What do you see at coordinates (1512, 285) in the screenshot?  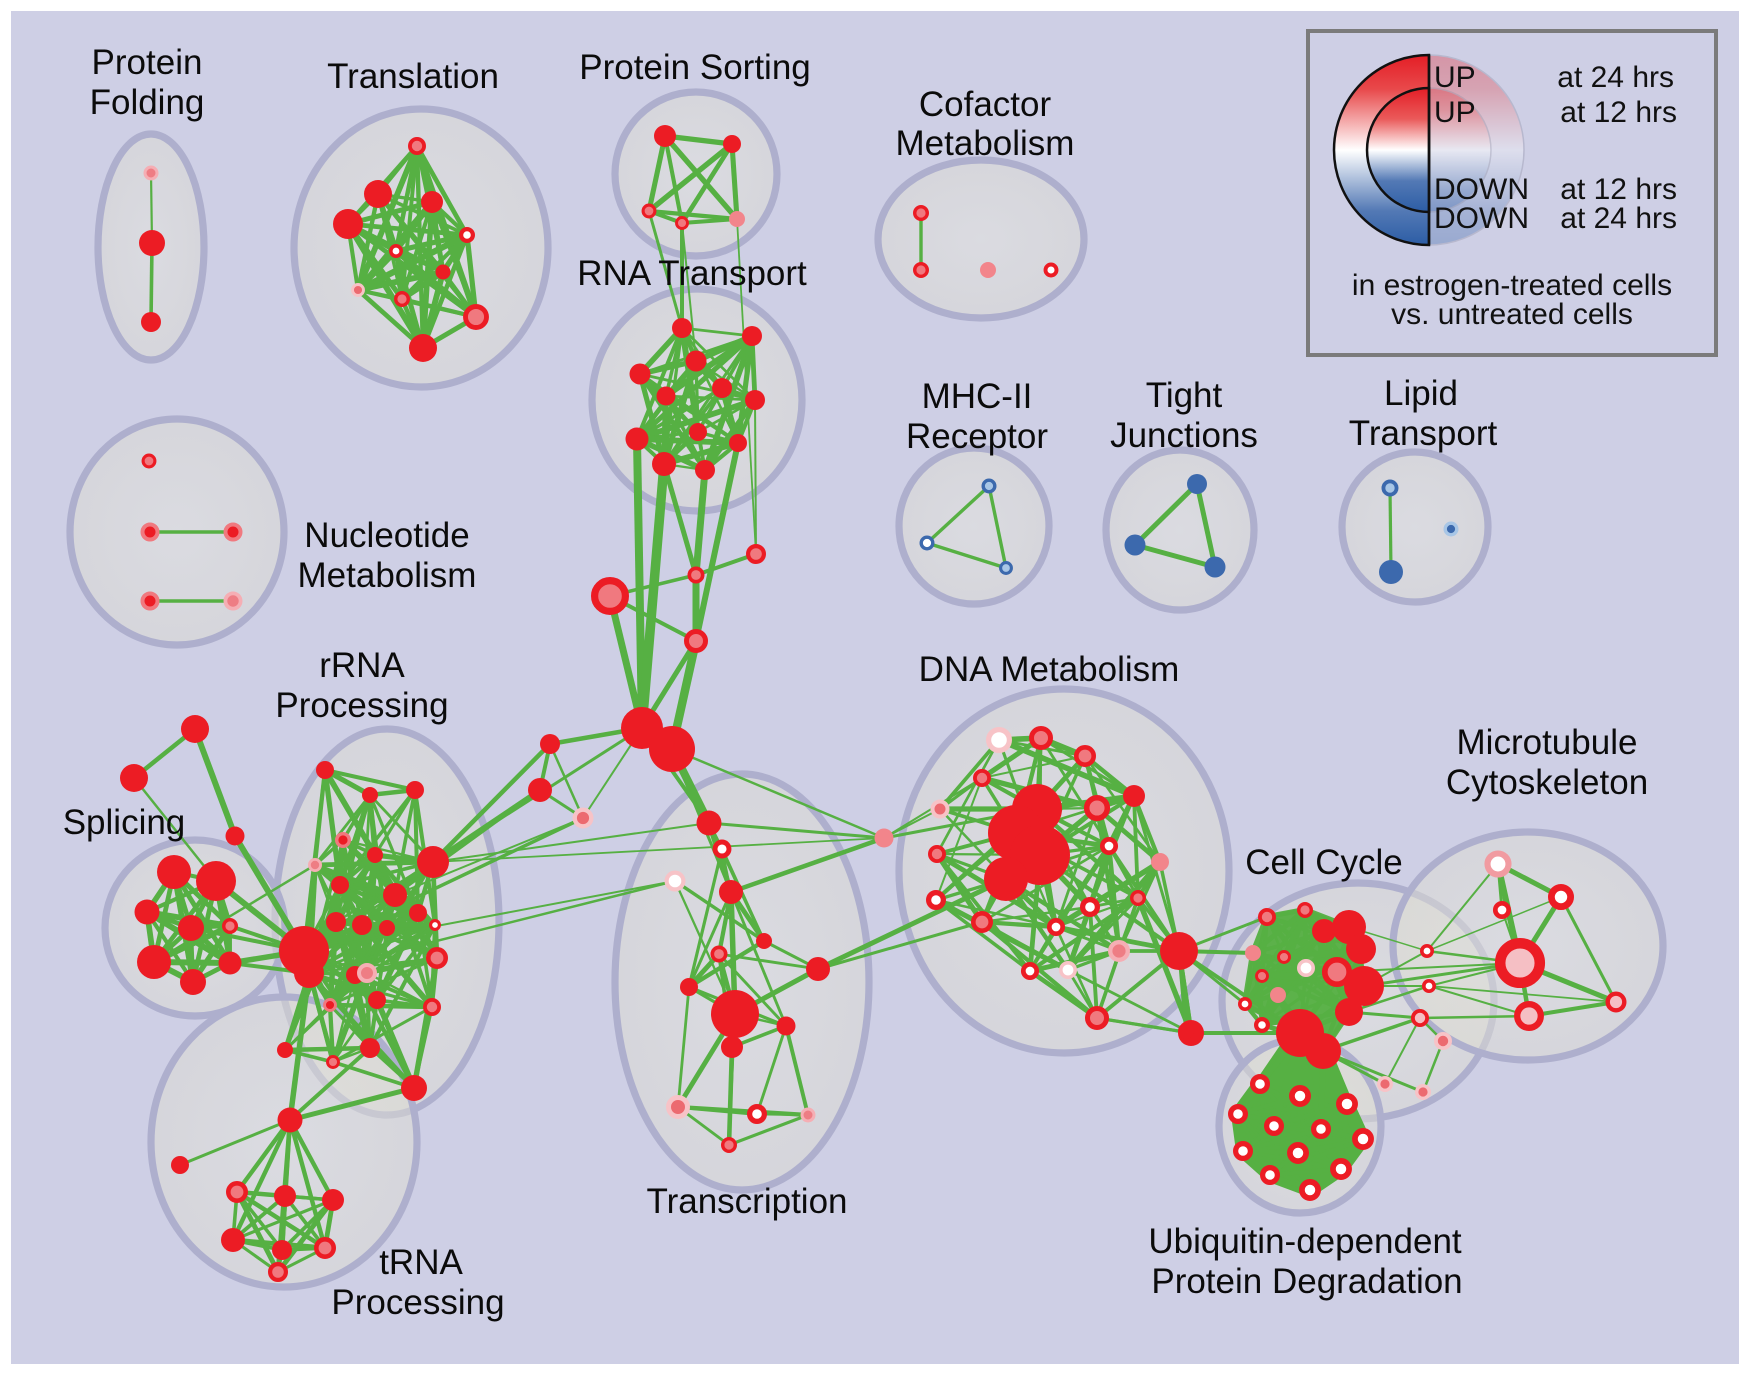 I see `svg-text: in estrogen-treated cells` at bounding box center [1512, 285].